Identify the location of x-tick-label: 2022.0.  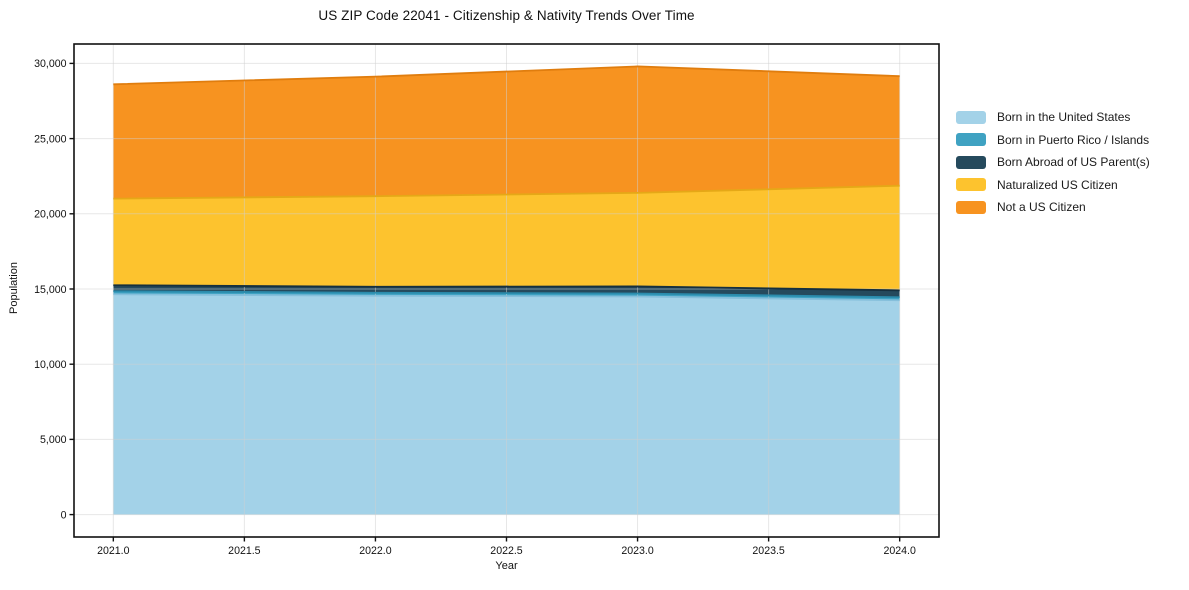
(375, 551).